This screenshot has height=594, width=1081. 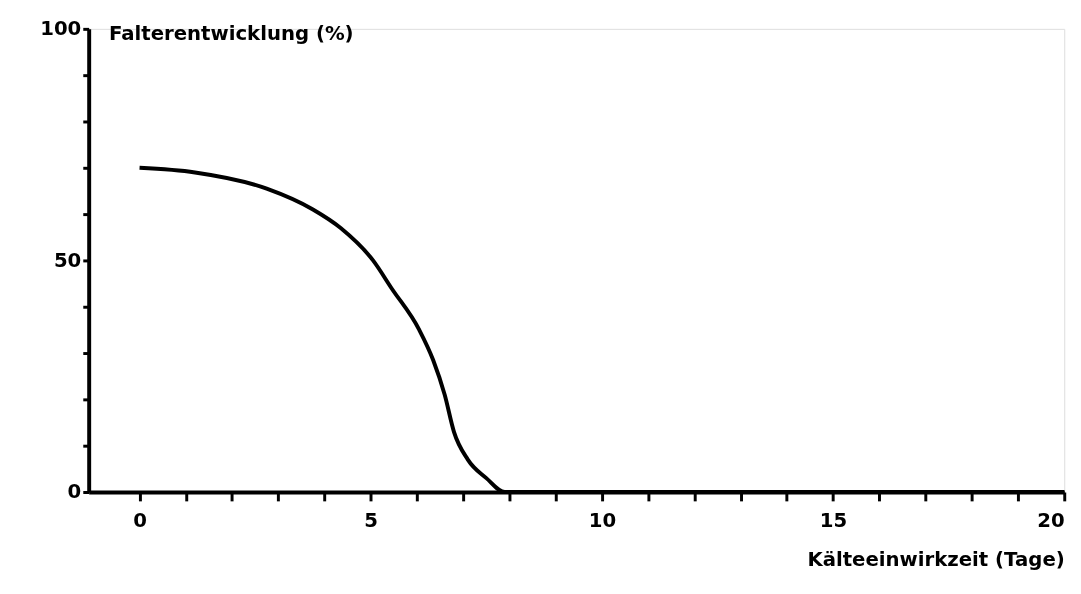 I want to click on y-tick-label: 100, so click(x=61, y=29).